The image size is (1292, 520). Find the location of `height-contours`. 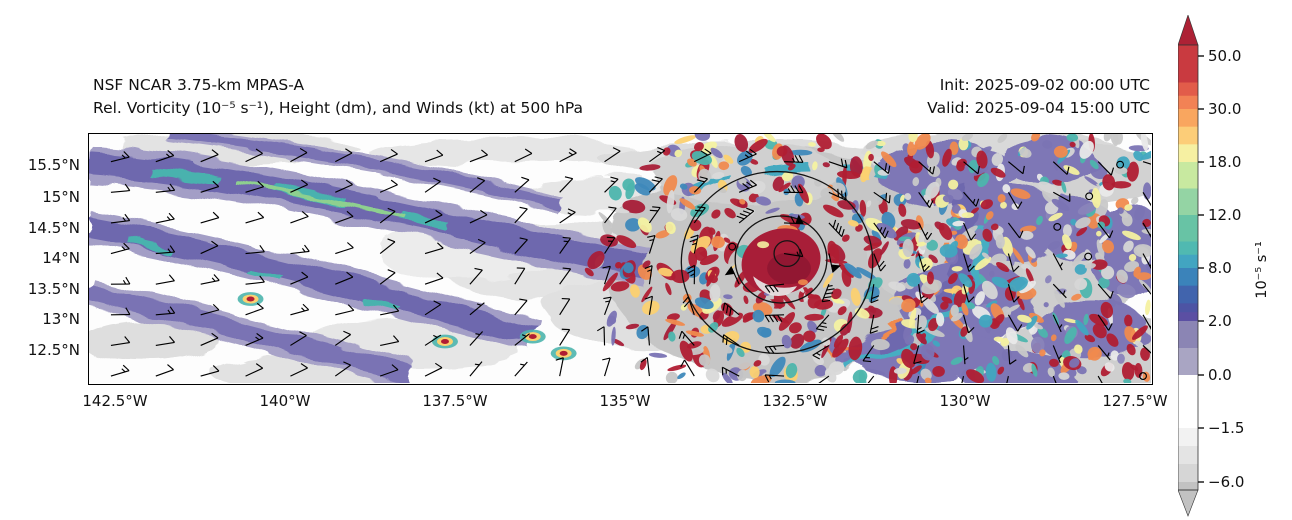

height-contours is located at coordinates (777, 262).